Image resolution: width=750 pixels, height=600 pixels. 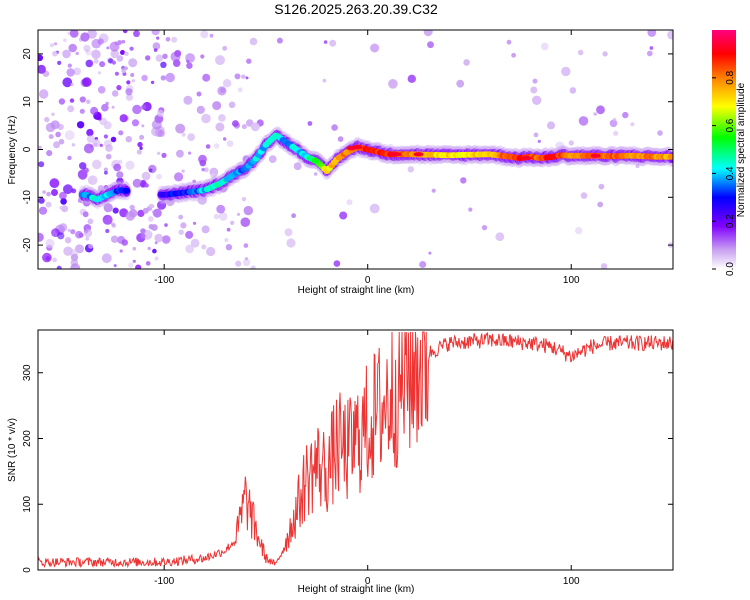 I want to click on colorbar-tick-label: 0.2, so click(x=730, y=221).